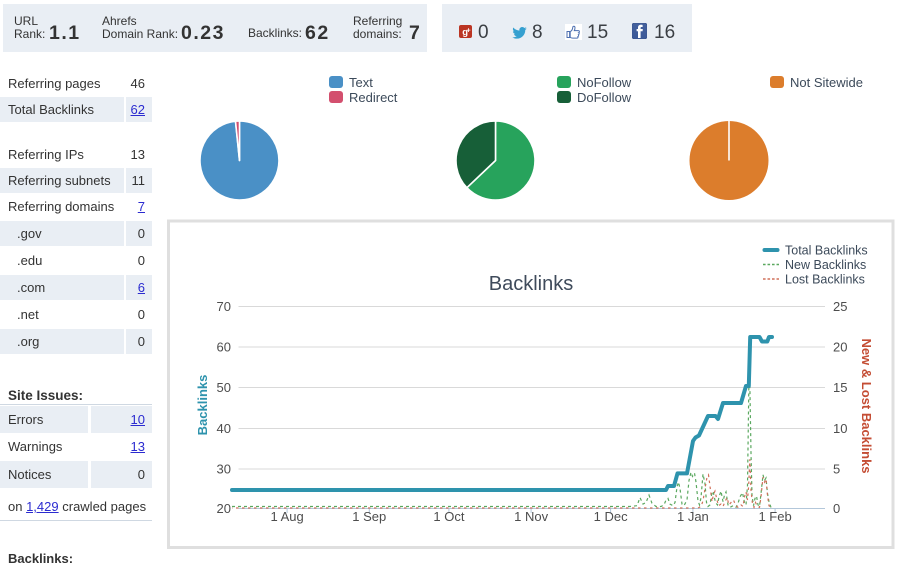 The width and height of the screenshot is (900, 566). What do you see at coordinates (836, 508) in the screenshot?
I see `svg-text: 0` at bounding box center [836, 508].